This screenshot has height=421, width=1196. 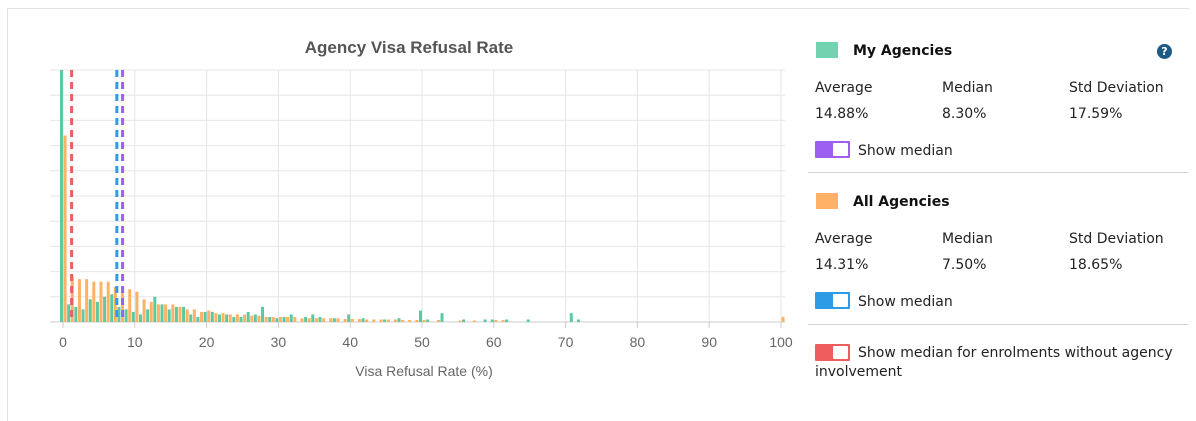 What do you see at coordinates (998, 324) in the screenshot?
I see `section-divider` at bounding box center [998, 324].